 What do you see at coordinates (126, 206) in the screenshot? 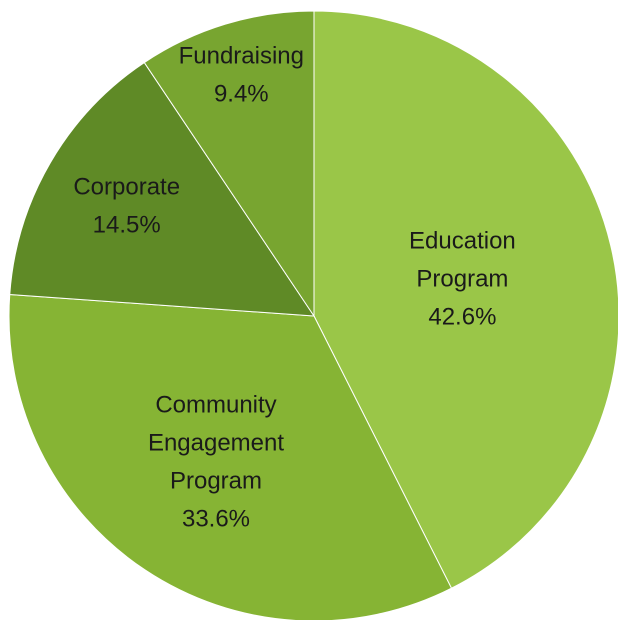
I see `pie-label-corporate: Corporate 14.5%` at bounding box center [126, 206].